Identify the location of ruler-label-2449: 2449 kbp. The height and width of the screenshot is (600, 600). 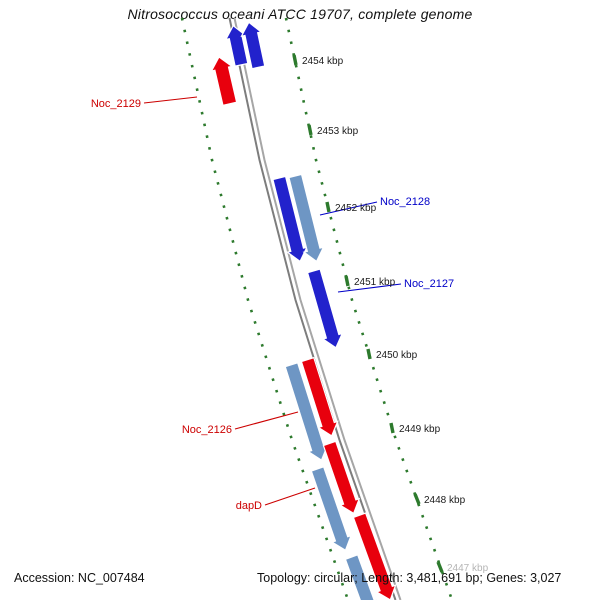
(420, 429).